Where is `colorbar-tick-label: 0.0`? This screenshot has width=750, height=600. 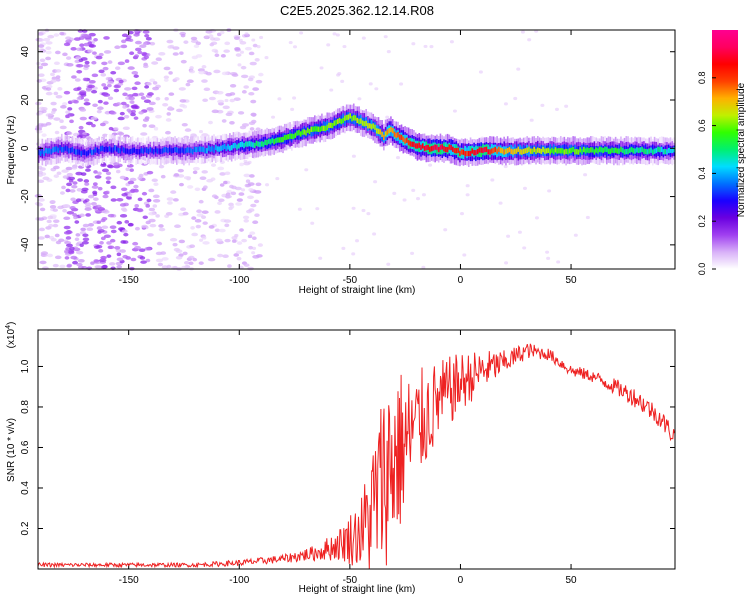 colorbar-tick-label: 0.0 is located at coordinates (702, 269).